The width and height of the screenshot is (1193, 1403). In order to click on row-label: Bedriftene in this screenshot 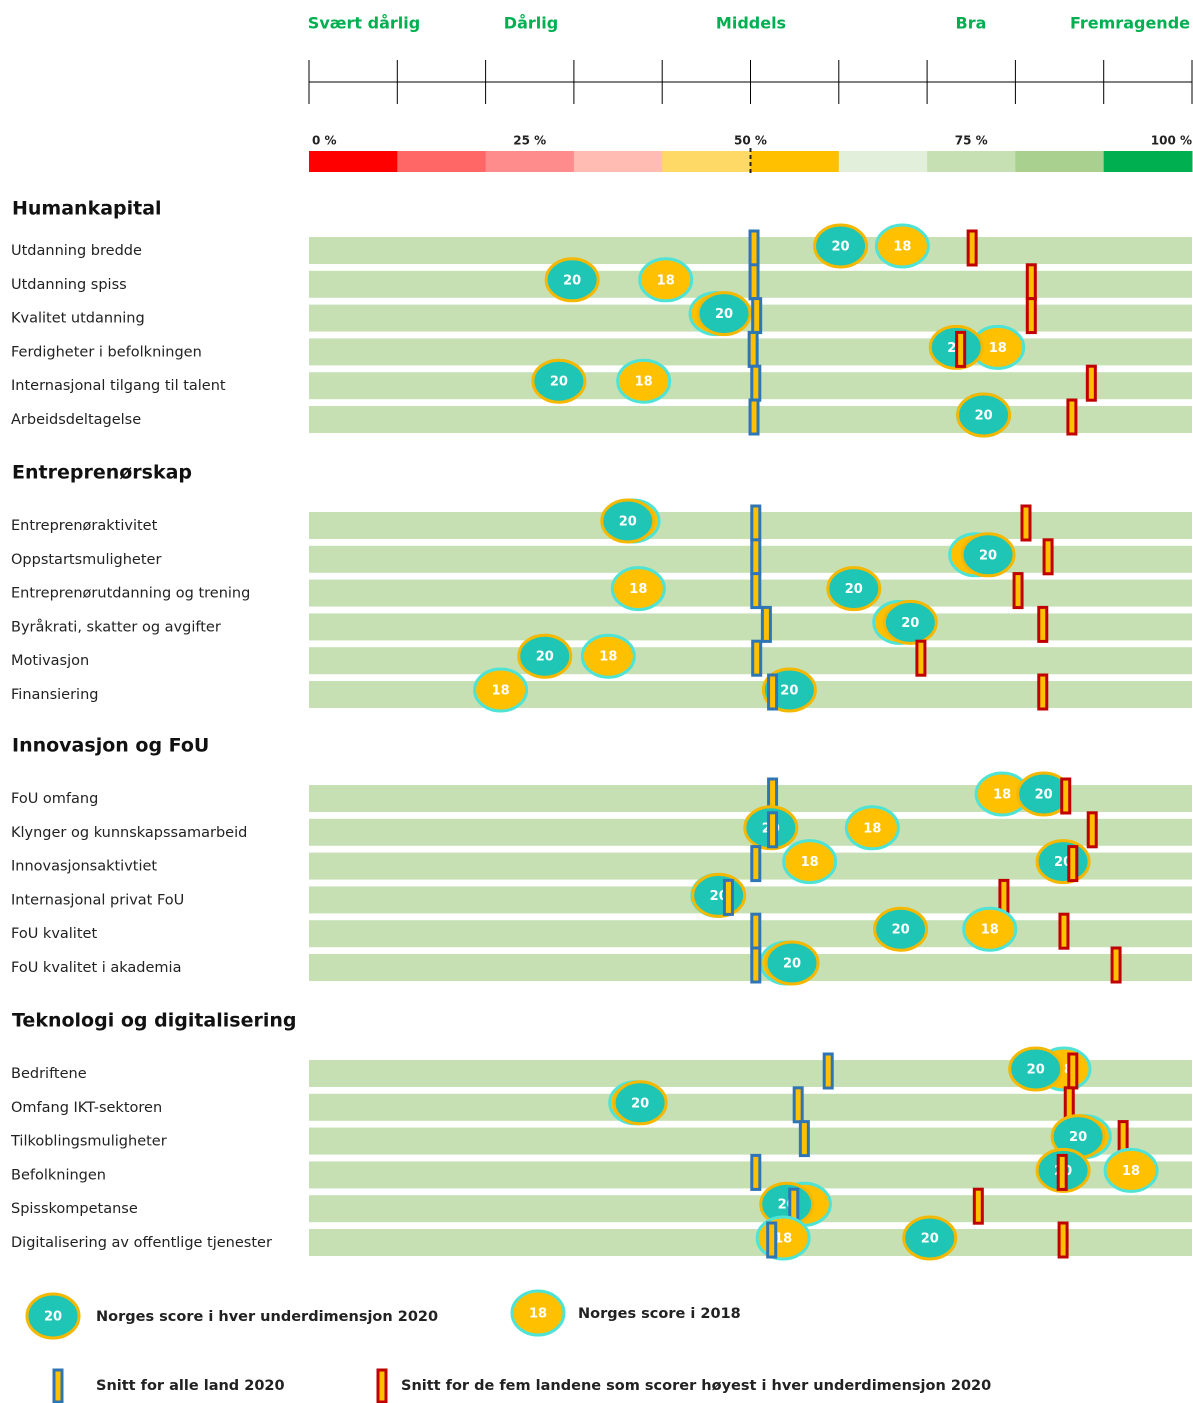, I will do `click(49, 1074)`.